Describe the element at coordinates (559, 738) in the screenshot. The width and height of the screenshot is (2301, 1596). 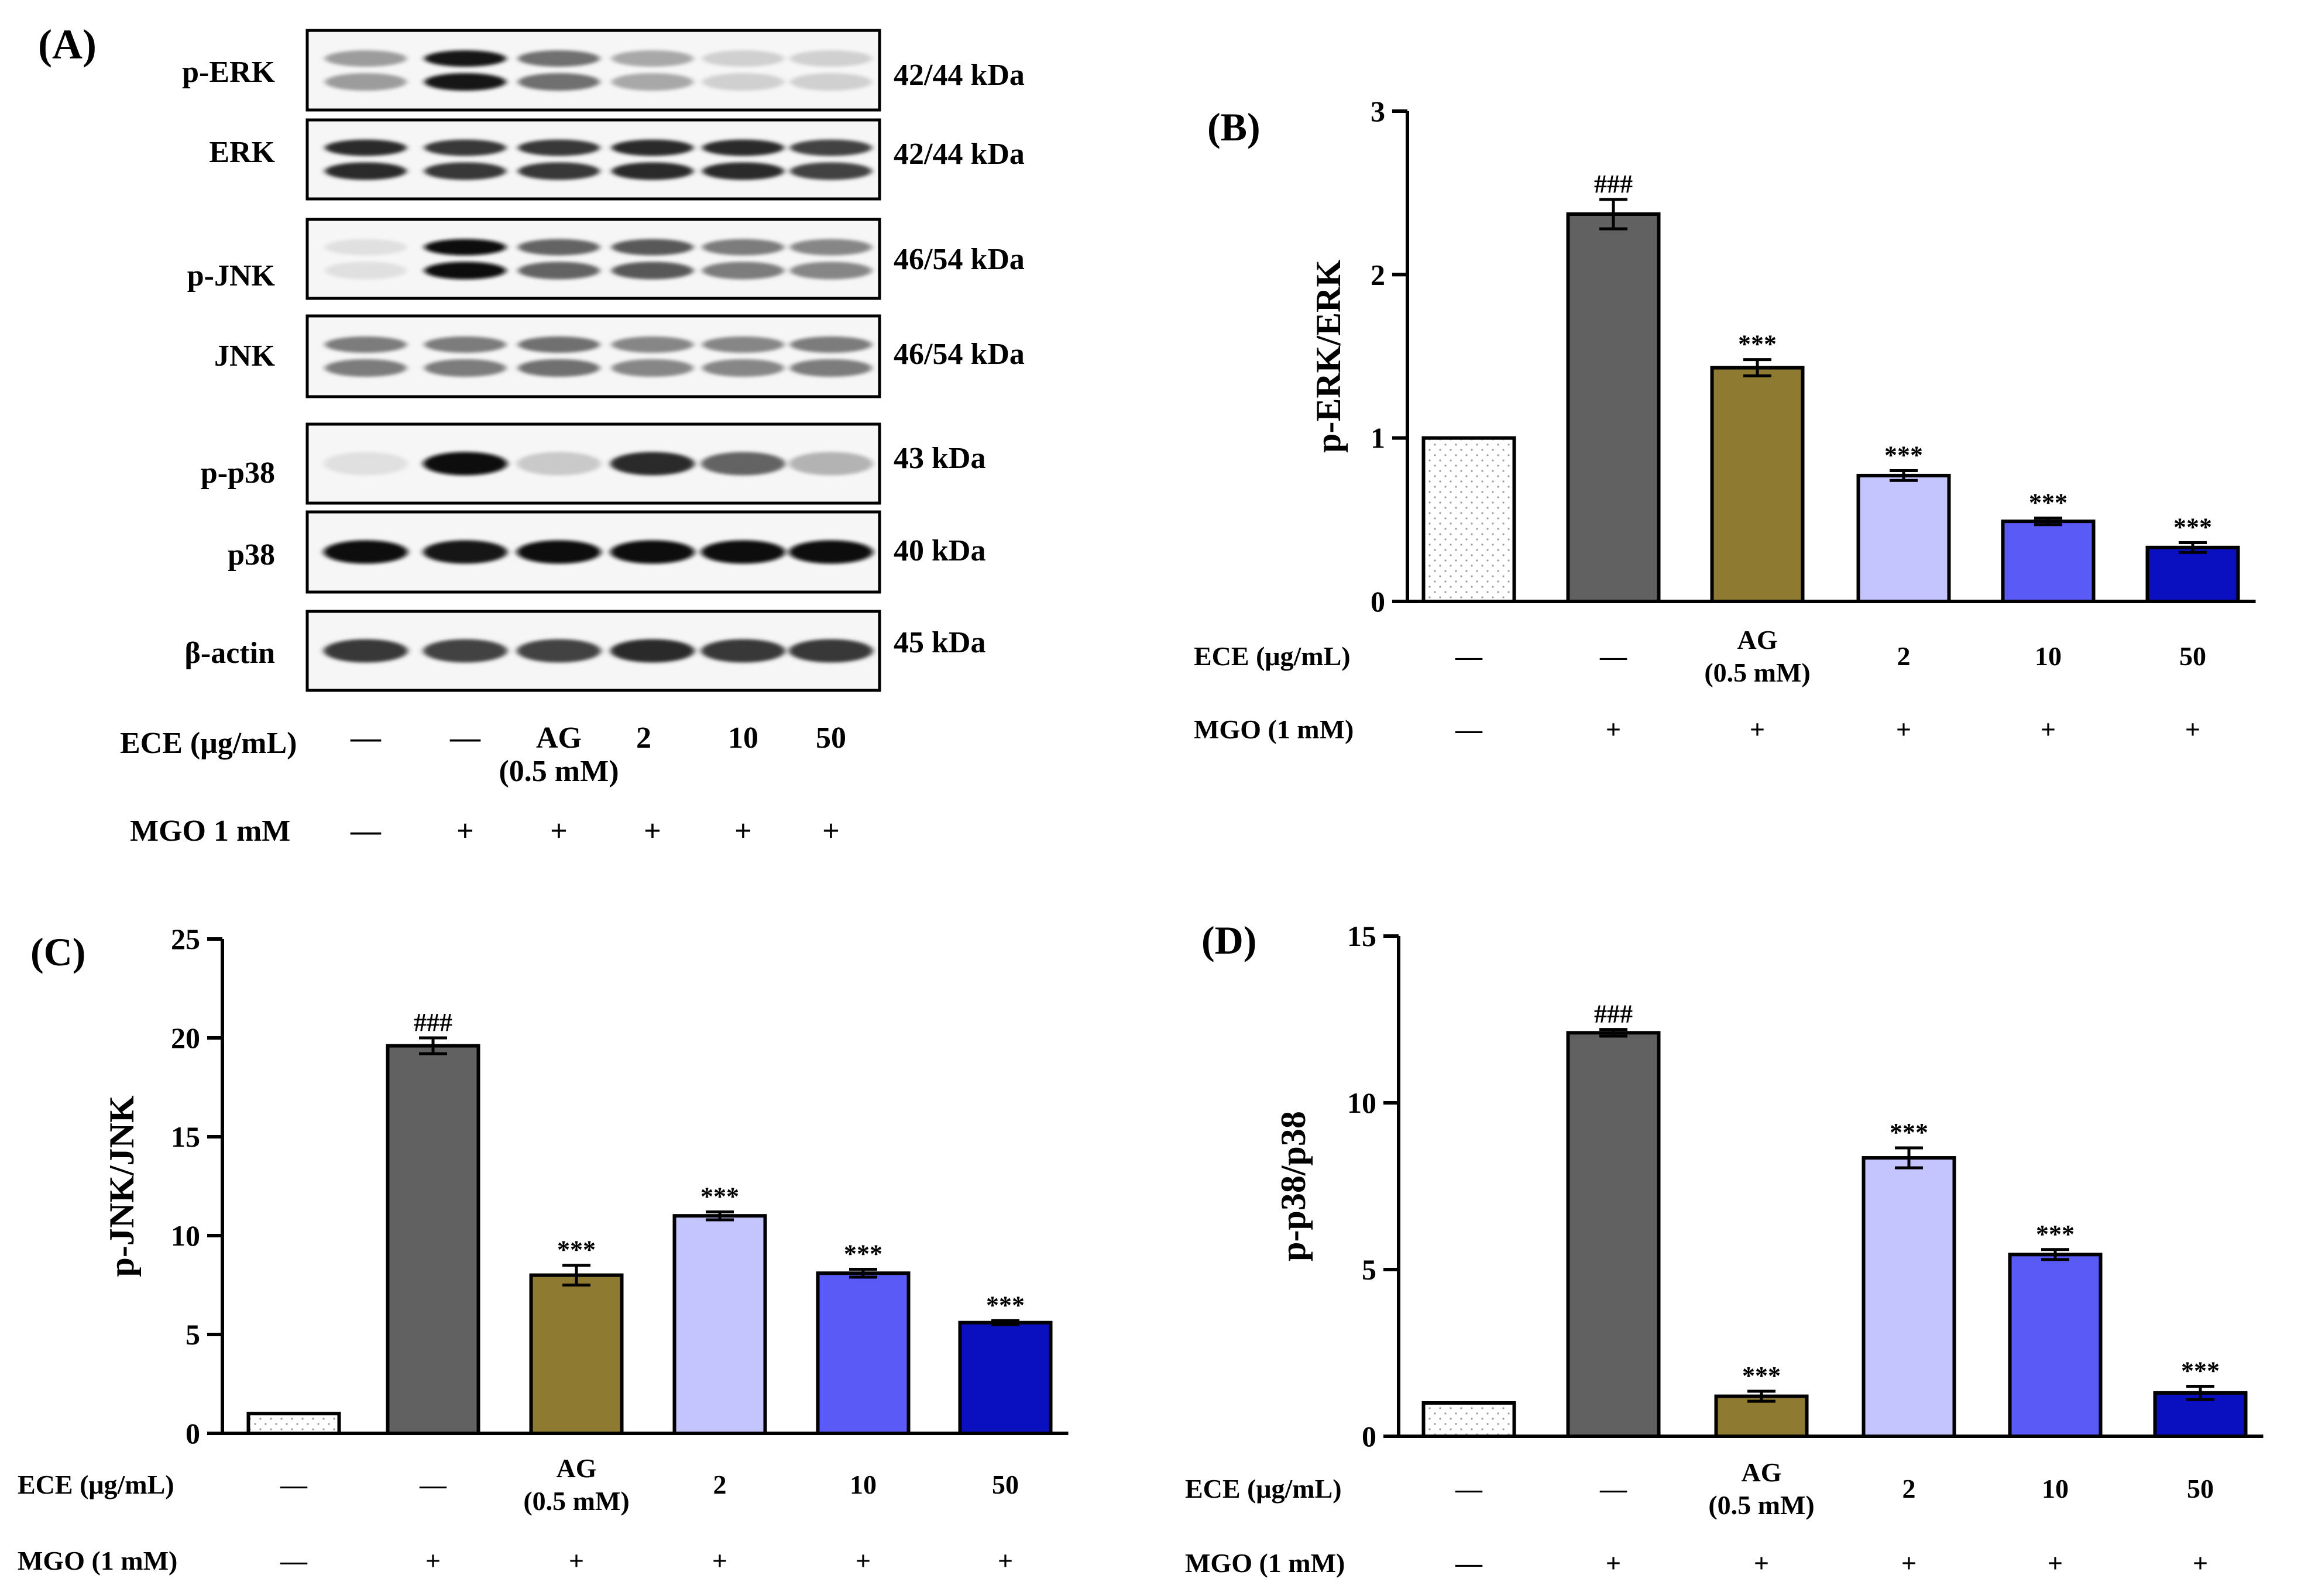
I see `blot-ece-value: AG` at that location.